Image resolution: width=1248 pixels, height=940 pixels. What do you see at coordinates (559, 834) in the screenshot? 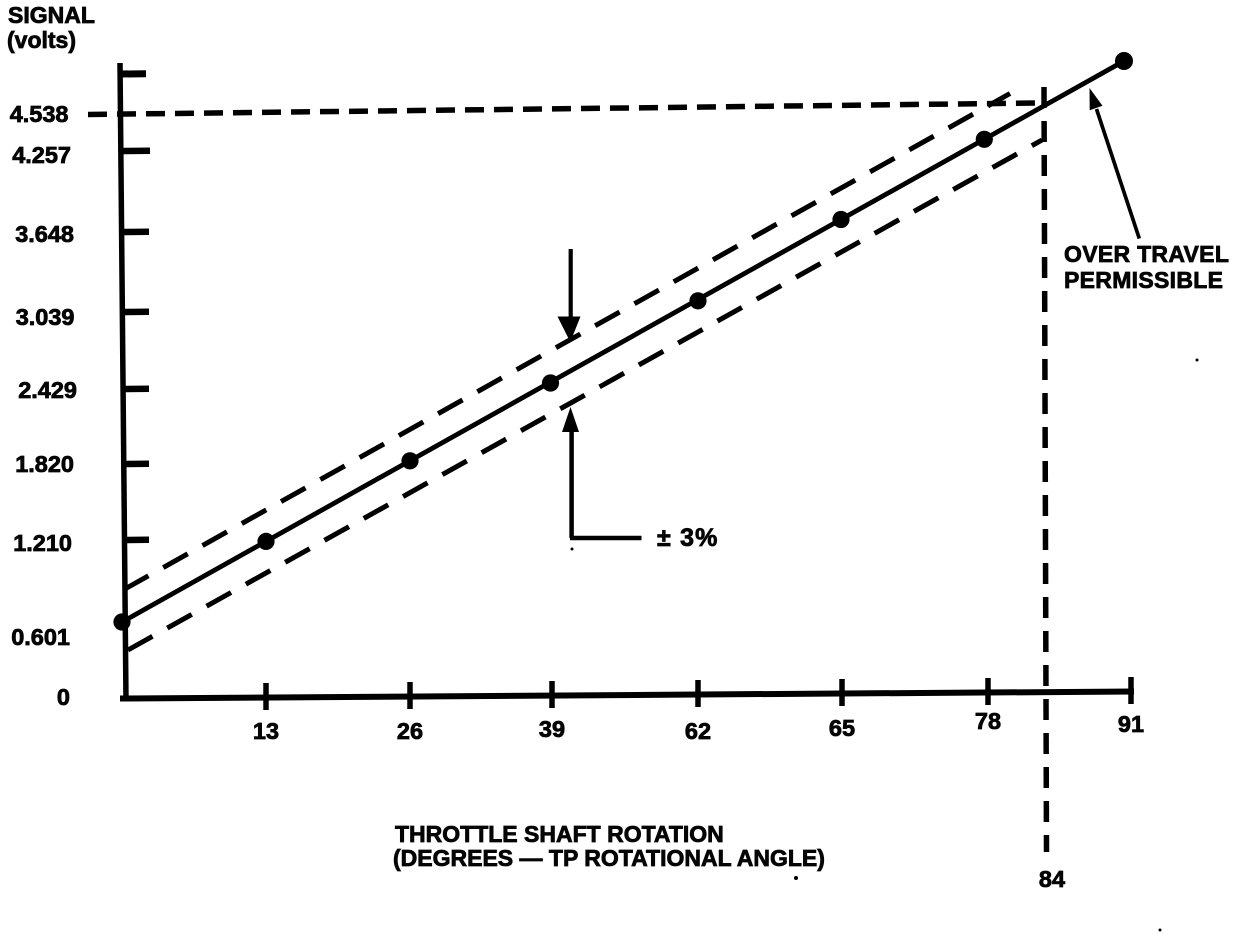
I see `svg-text: THROTTLE SHAFT ROTATION` at bounding box center [559, 834].